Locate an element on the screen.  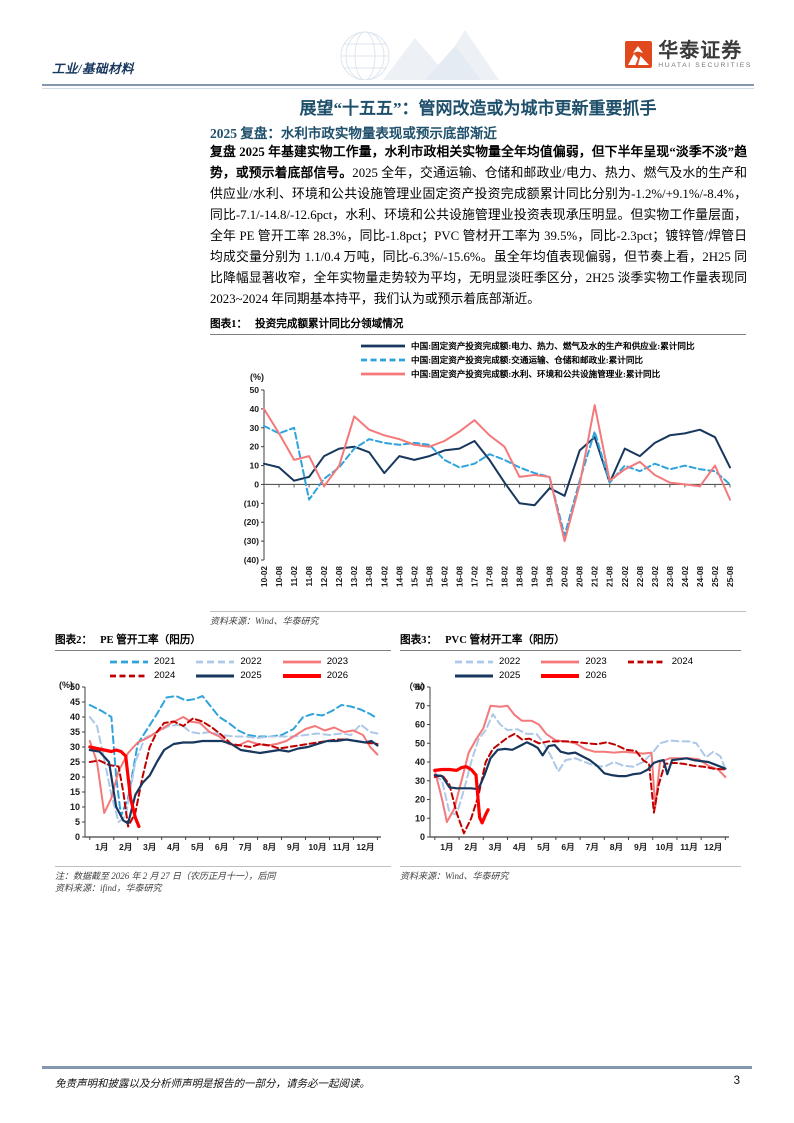
line-series-2026 is located at coordinates (461, 795).